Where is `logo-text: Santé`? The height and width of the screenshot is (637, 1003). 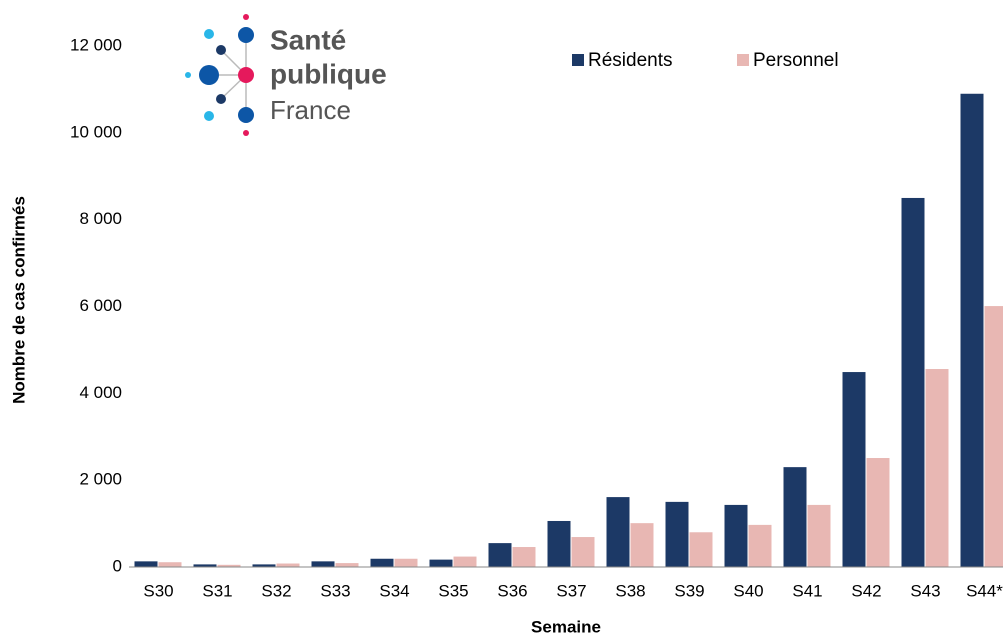
logo-text: Santé is located at coordinates (308, 39).